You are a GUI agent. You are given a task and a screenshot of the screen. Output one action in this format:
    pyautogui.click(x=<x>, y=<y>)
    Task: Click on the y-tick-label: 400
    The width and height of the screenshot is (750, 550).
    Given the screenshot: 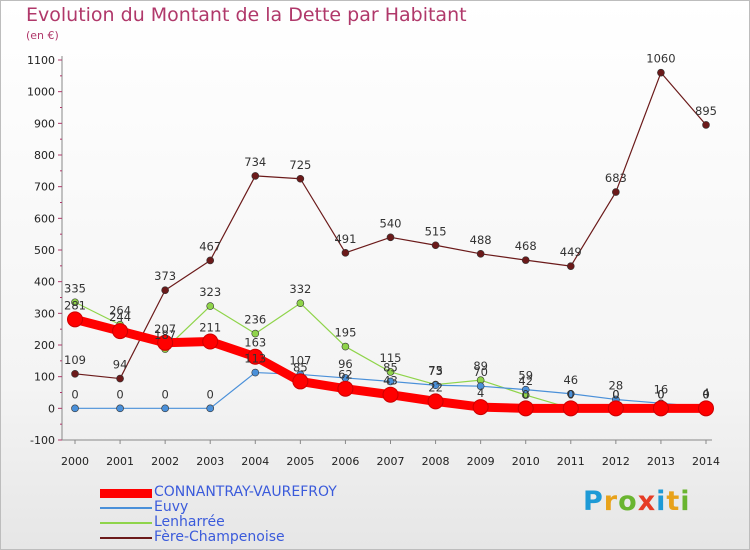 What is the action you would take?
    pyautogui.click(x=44, y=282)
    